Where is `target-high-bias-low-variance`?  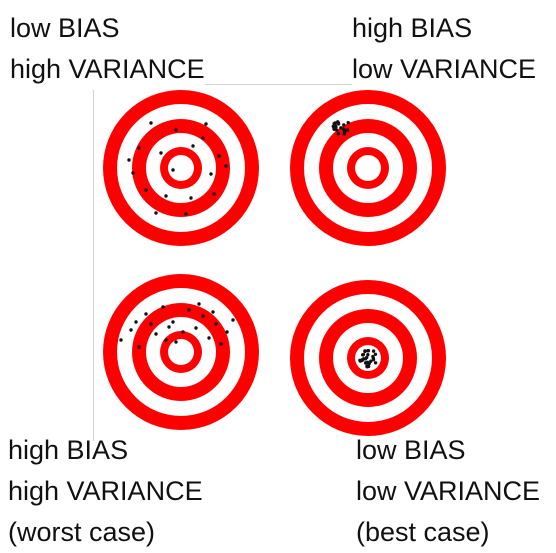
target-high-bias-low-variance is located at coordinates (368, 168).